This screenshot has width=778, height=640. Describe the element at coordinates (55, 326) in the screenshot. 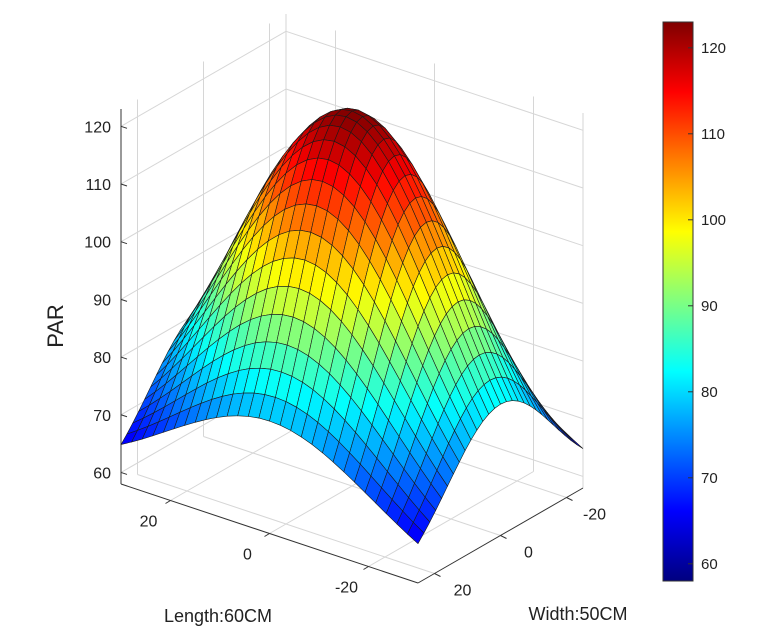

I see `z-axis-label: PAR` at that location.